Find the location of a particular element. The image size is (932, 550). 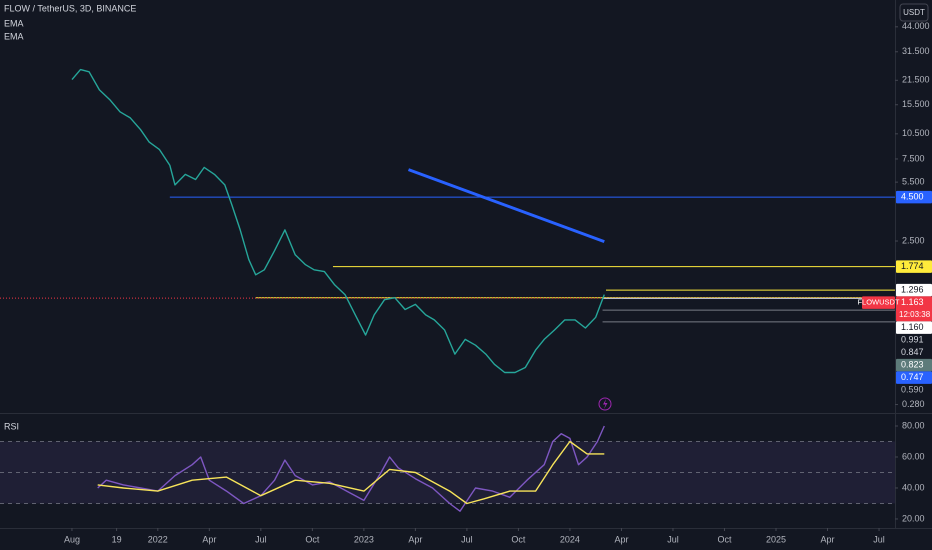

price-label: 1.774 is located at coordinates (912, 266).